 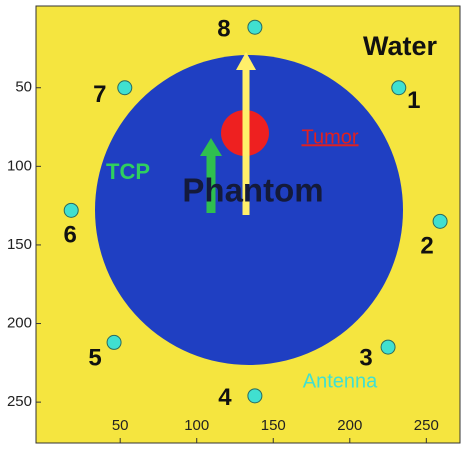 I want to click on x-tick-label: 250, so click(x=426, y=425).